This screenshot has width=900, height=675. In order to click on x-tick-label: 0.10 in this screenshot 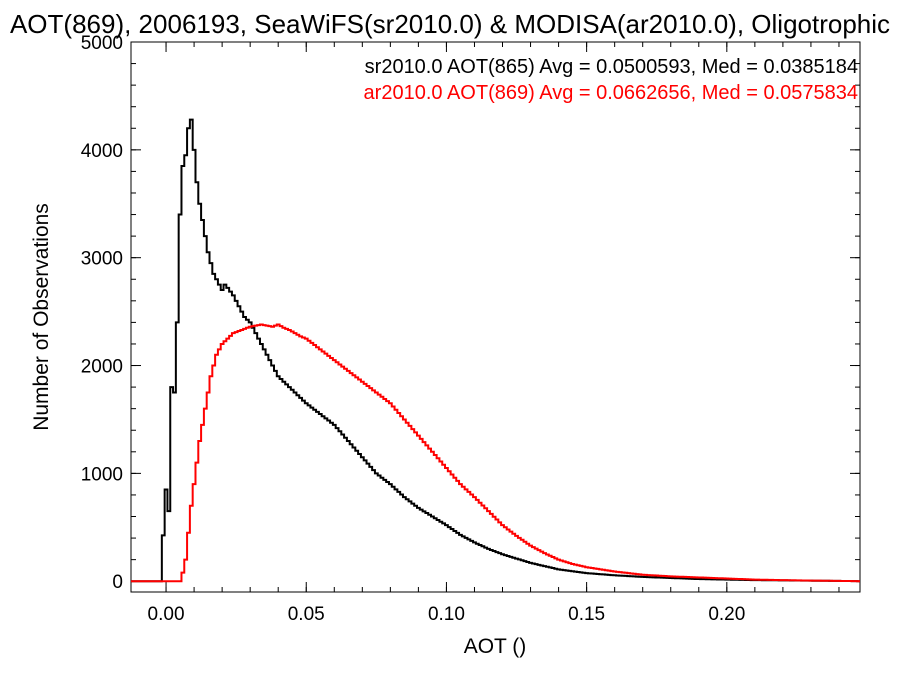, I will do `click(446, 614)`.